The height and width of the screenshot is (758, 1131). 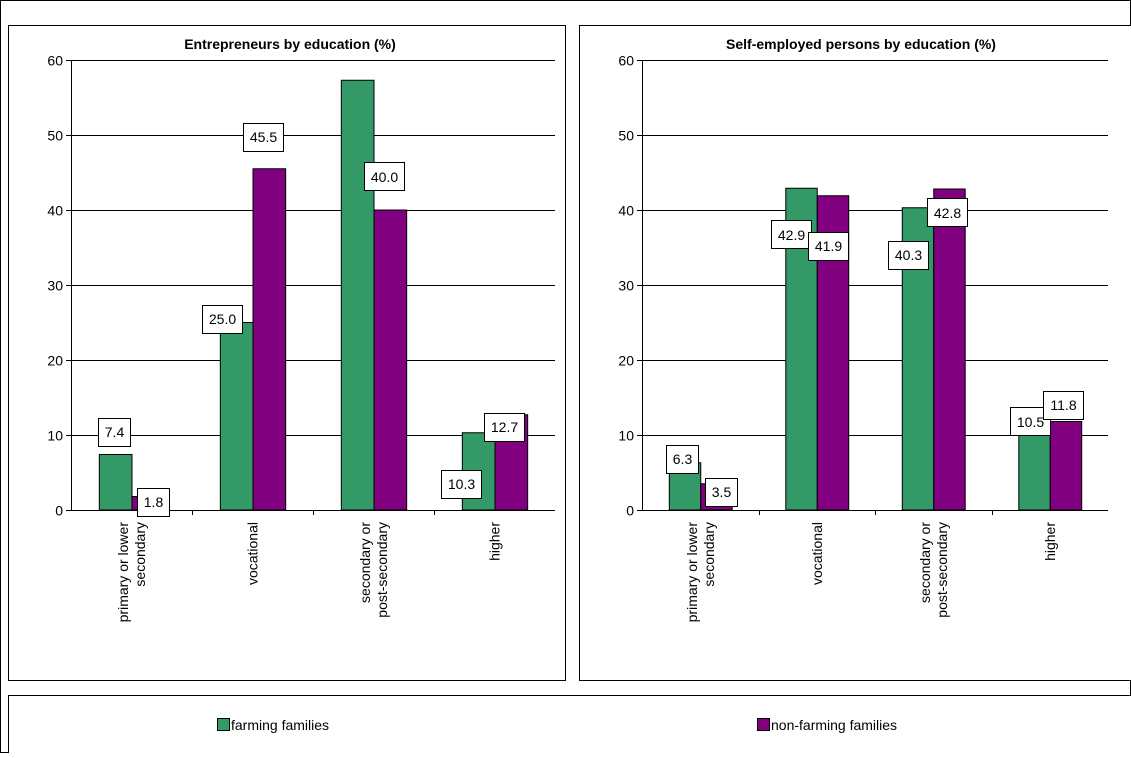 What do you see at coordinates (764, 725) in the screenshot?
I see `legend-swatch-non-farming` at bounding box center [764, 725].